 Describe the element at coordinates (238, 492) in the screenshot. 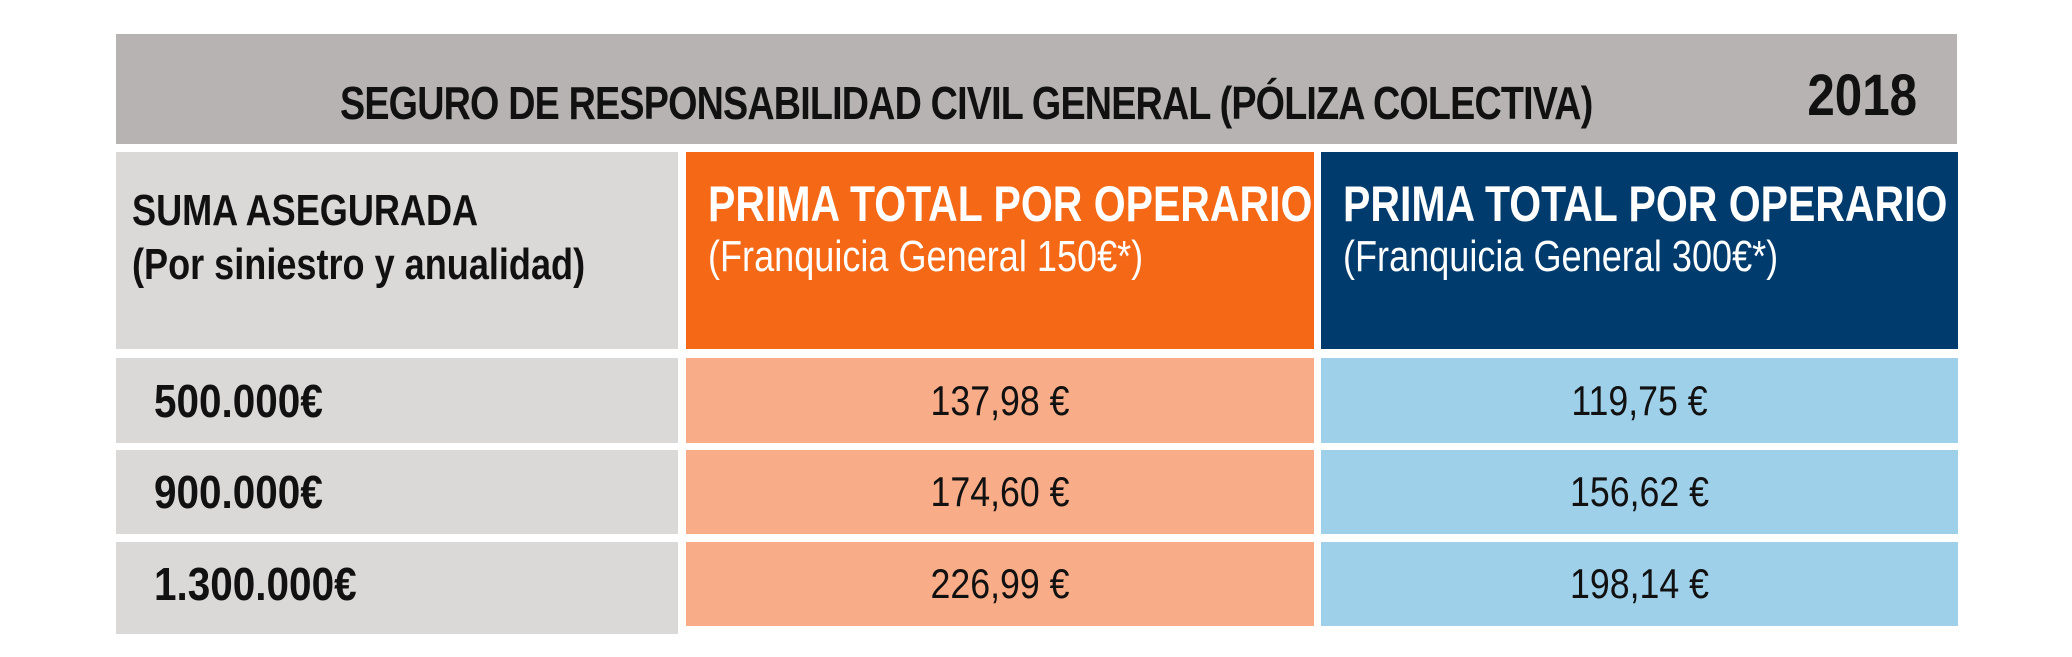

I see `suma-value: 900.000€` at that location.